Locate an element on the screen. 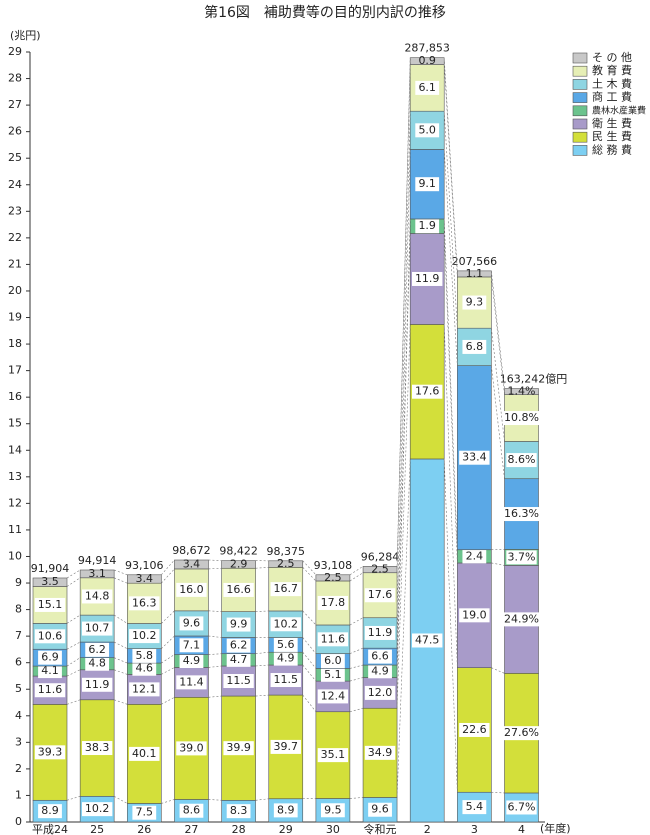 Image resolution: width=650 pixels, height=835 pixels. y-tick-label: 5 is located at coordinates (18, 688).